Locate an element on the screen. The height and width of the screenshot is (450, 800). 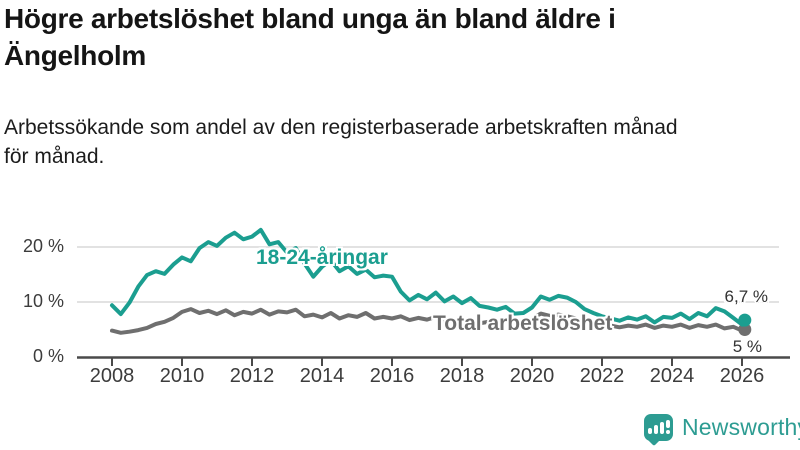
newsworthy-wordmark: Newsworthy is located at coordinates (741, 427).